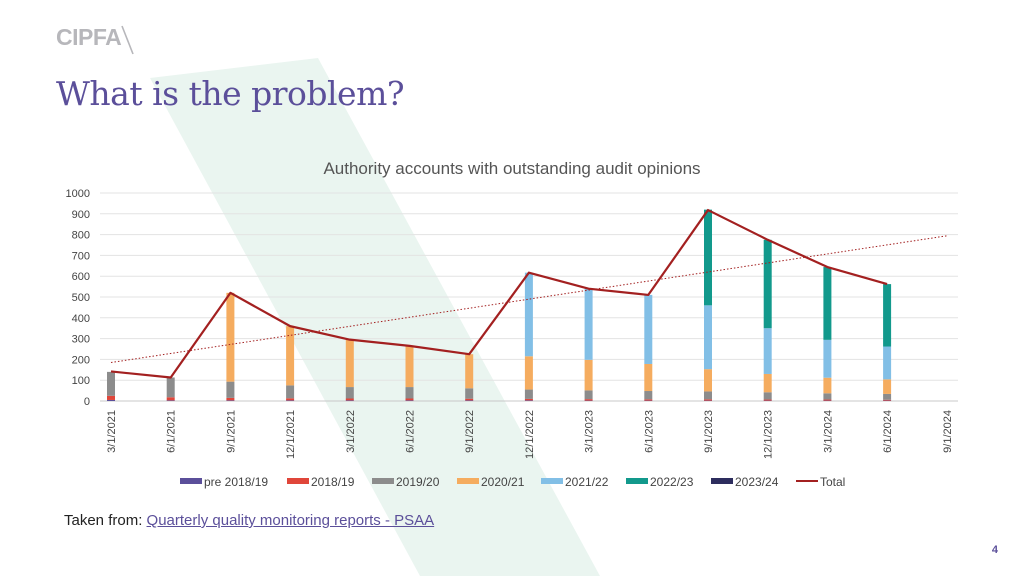 The image size is (1024, 576). Describe the element at coordinates (828, 431) in the screenshot. I see `x-tick-label: 3/1/2024` at that location.